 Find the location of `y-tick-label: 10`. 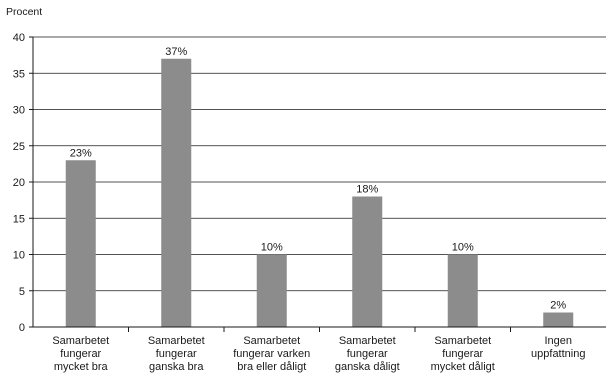

y-tick-label: 10 is located at coordinates (19, 256).